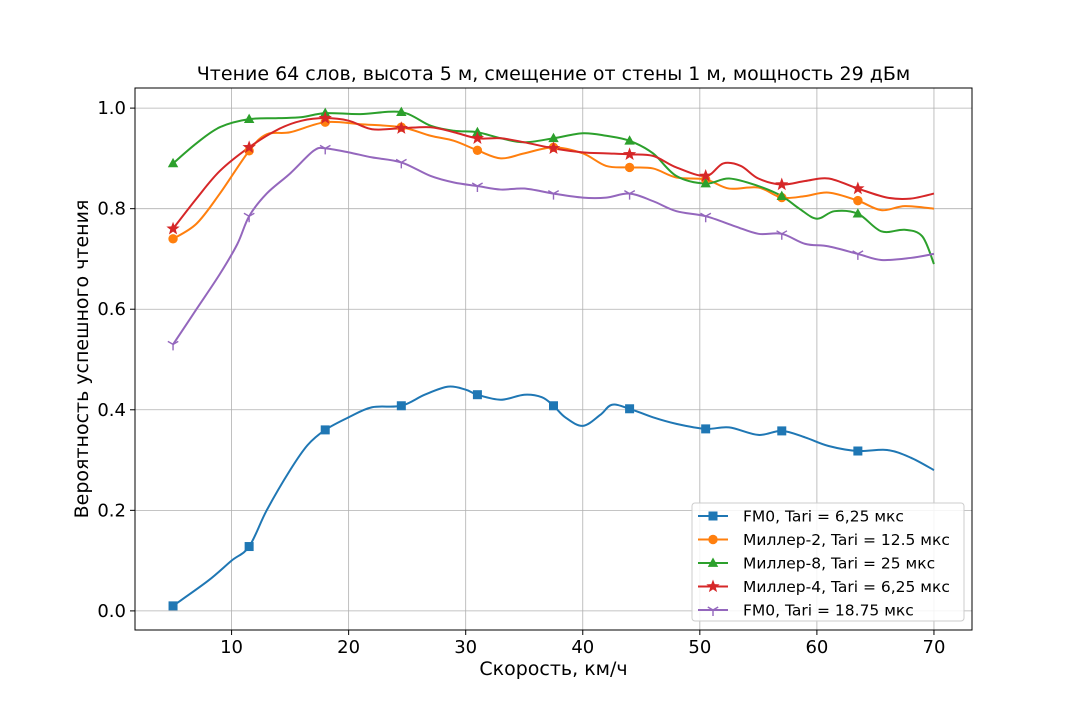 The width and height of the screenshot is (1080, 720). What do you see at coordinates (846, 587) in the screenshot?
I see `legend-label: Миллер-4, Tari = 6,25 мкс` at bounding box center [846, 587].